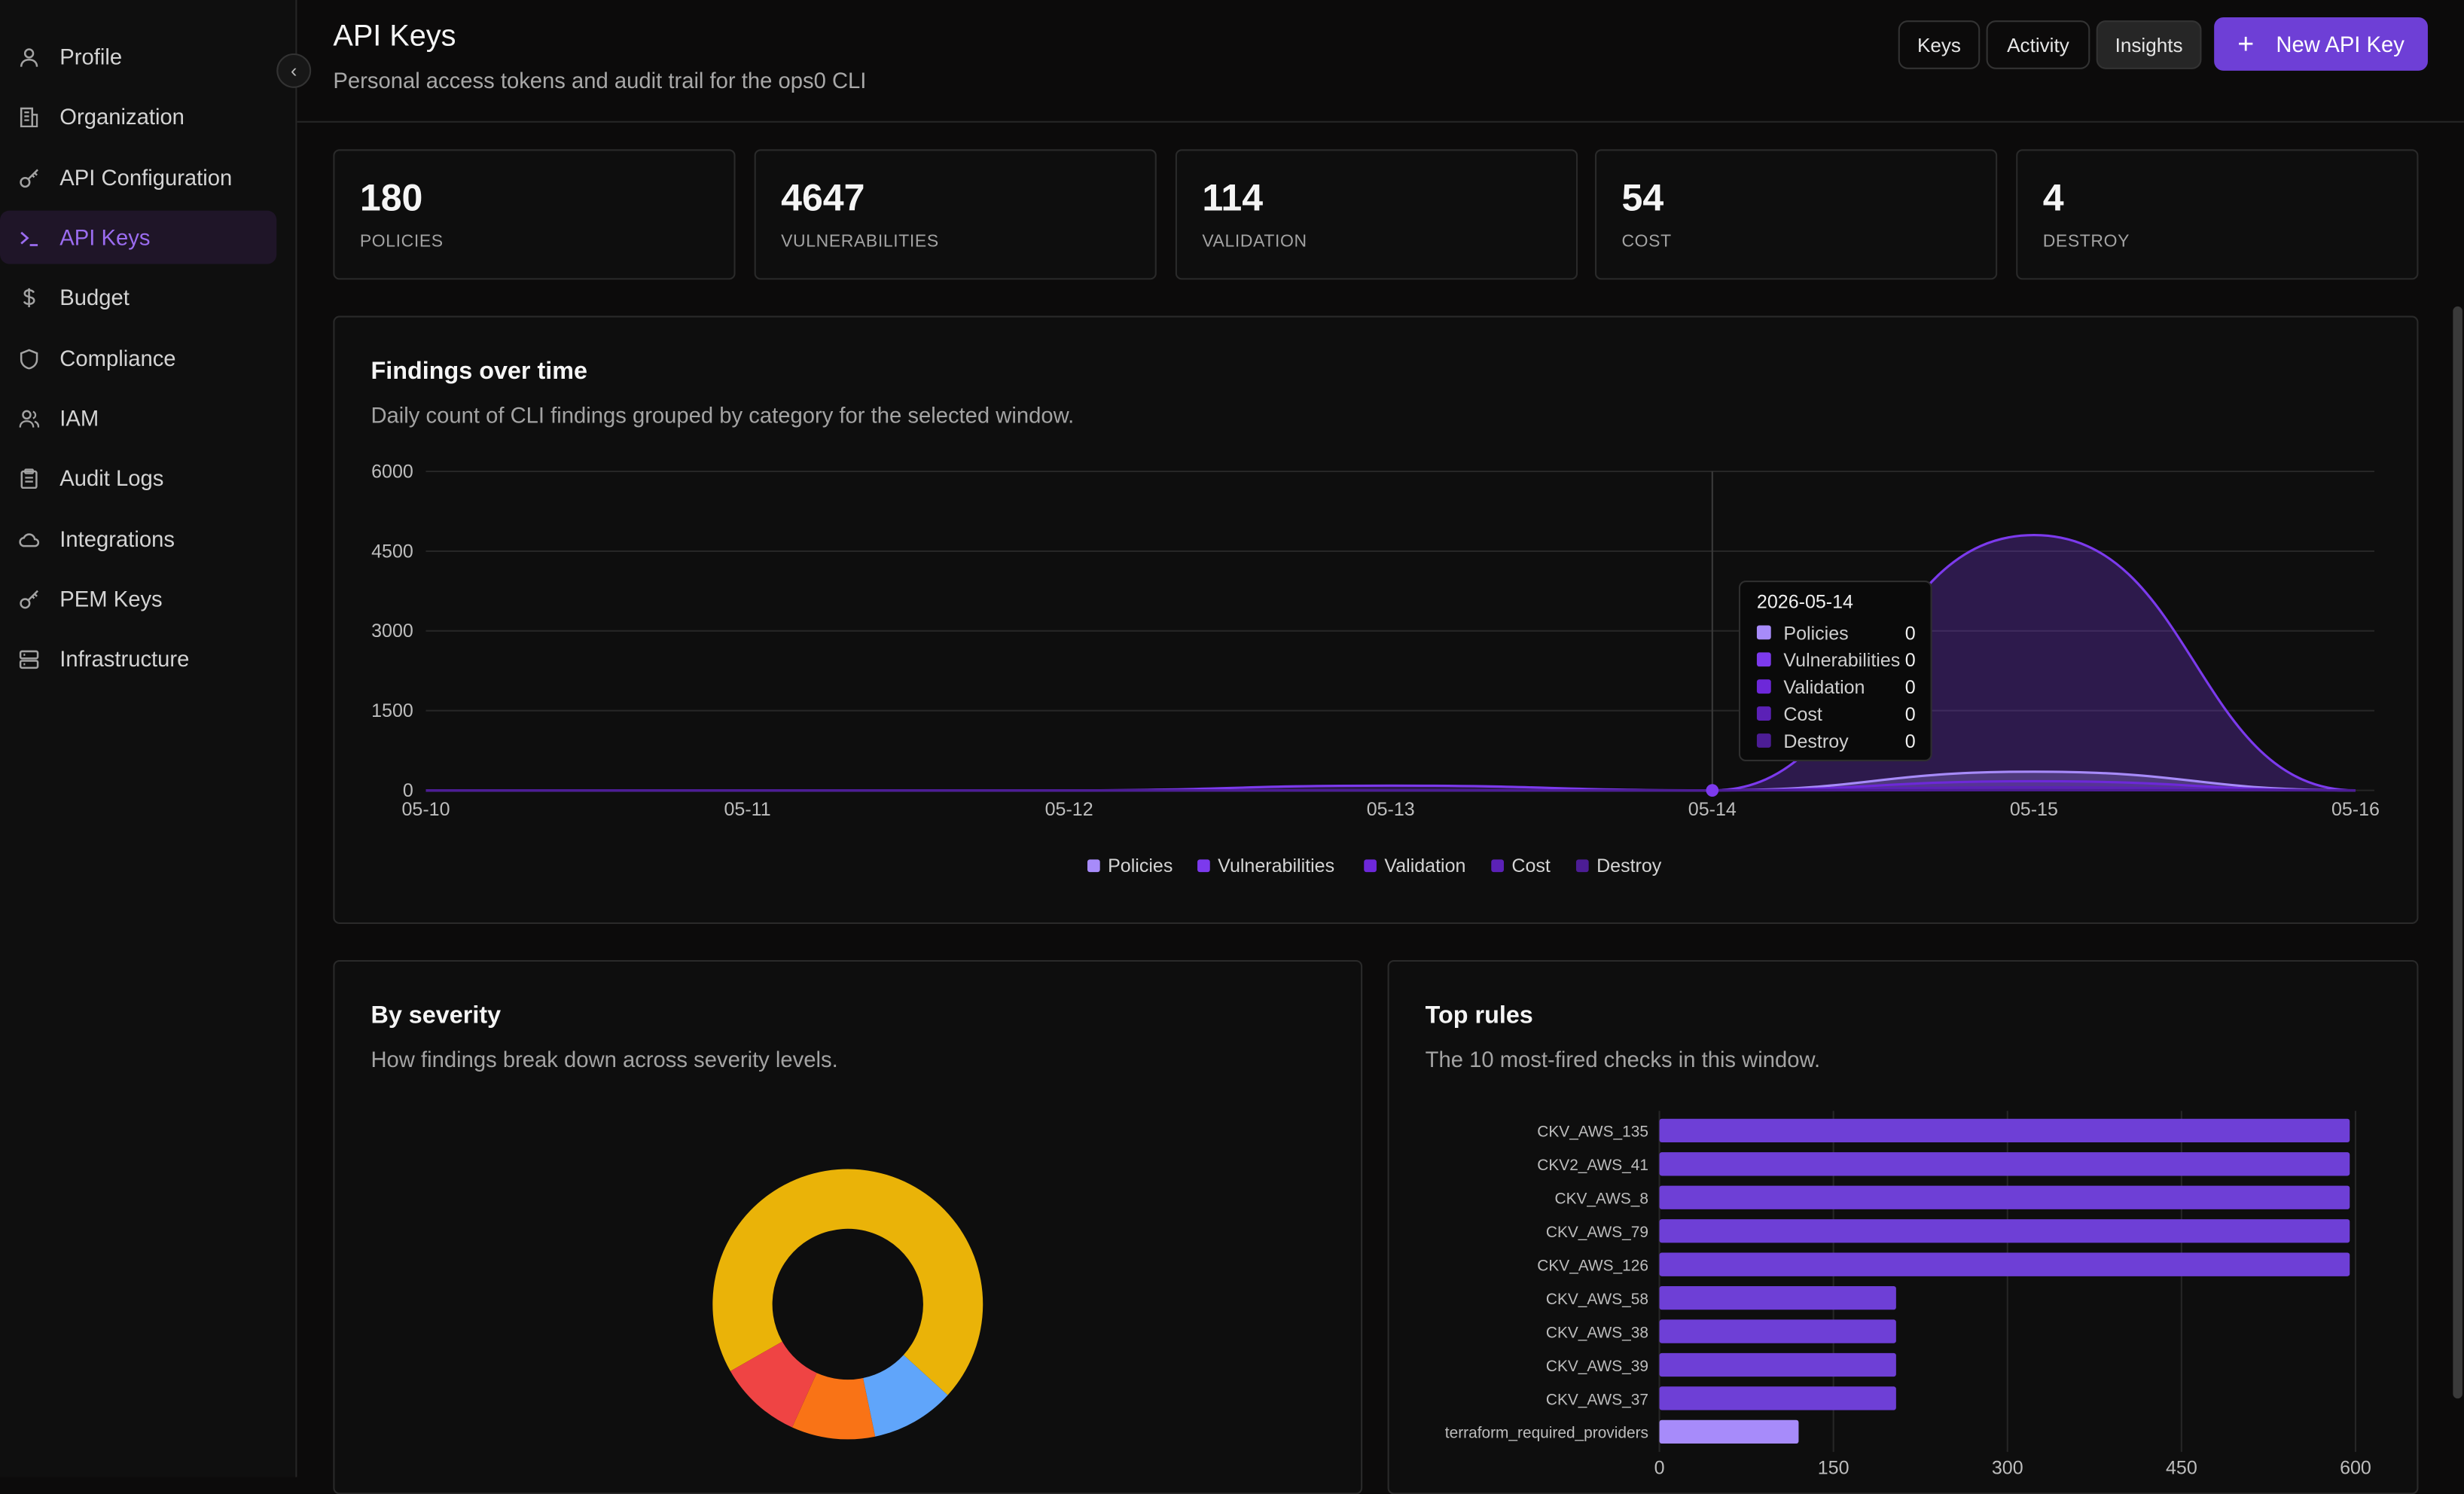 This screenshot has height=1494, width=2464. Describe the element at coordinates (860, 242) in the screenshot. I see `stat-label: VULNERABILITIES` at that location.